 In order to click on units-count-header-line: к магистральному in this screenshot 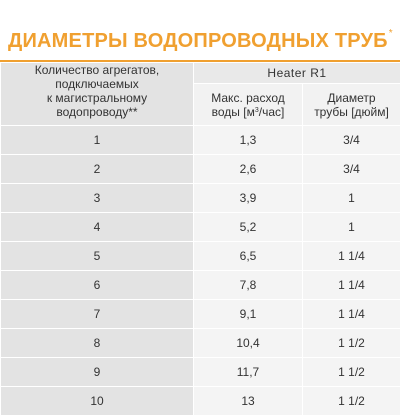, I will do `click(97, 98)`.